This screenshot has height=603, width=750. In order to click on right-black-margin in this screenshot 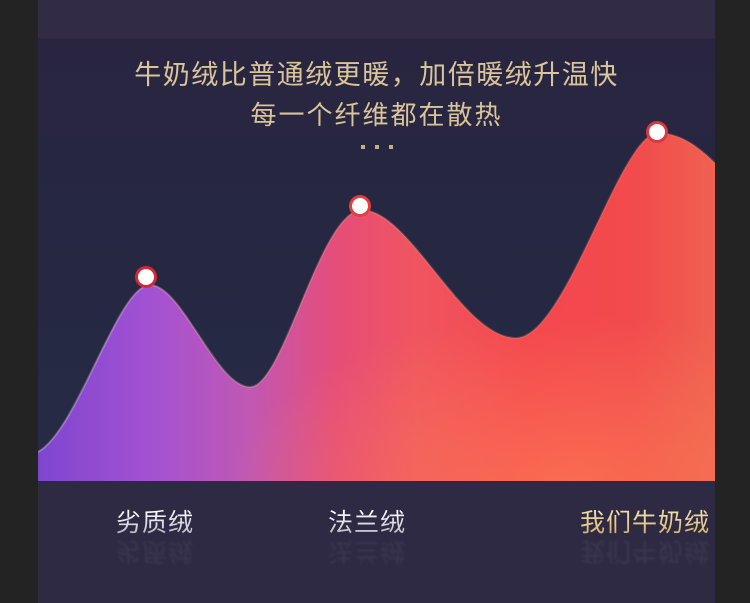, I will do `click(732, 301)`.